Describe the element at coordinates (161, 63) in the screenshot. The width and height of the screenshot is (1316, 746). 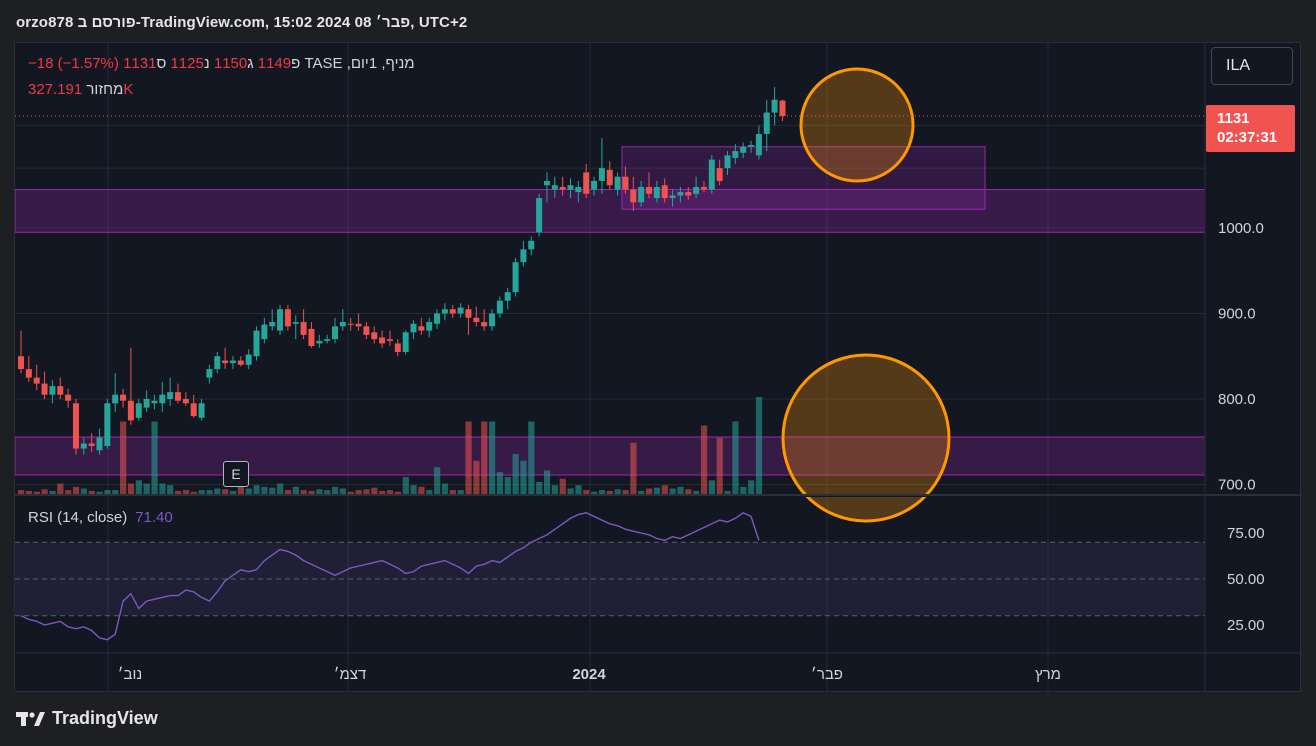
I see `close-label: ס` at that location.